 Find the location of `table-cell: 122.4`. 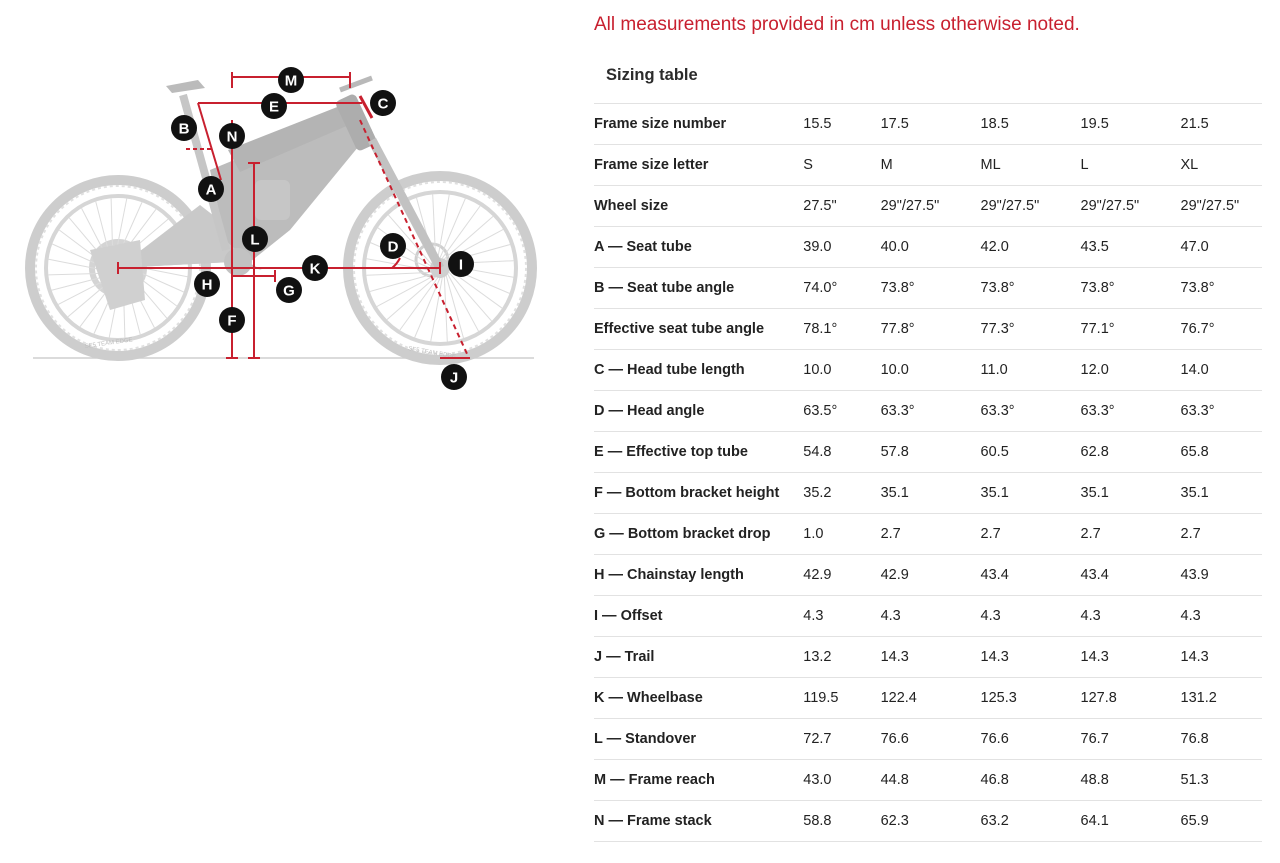

table-cell: 122.4 is located at coordinates (930, 698).